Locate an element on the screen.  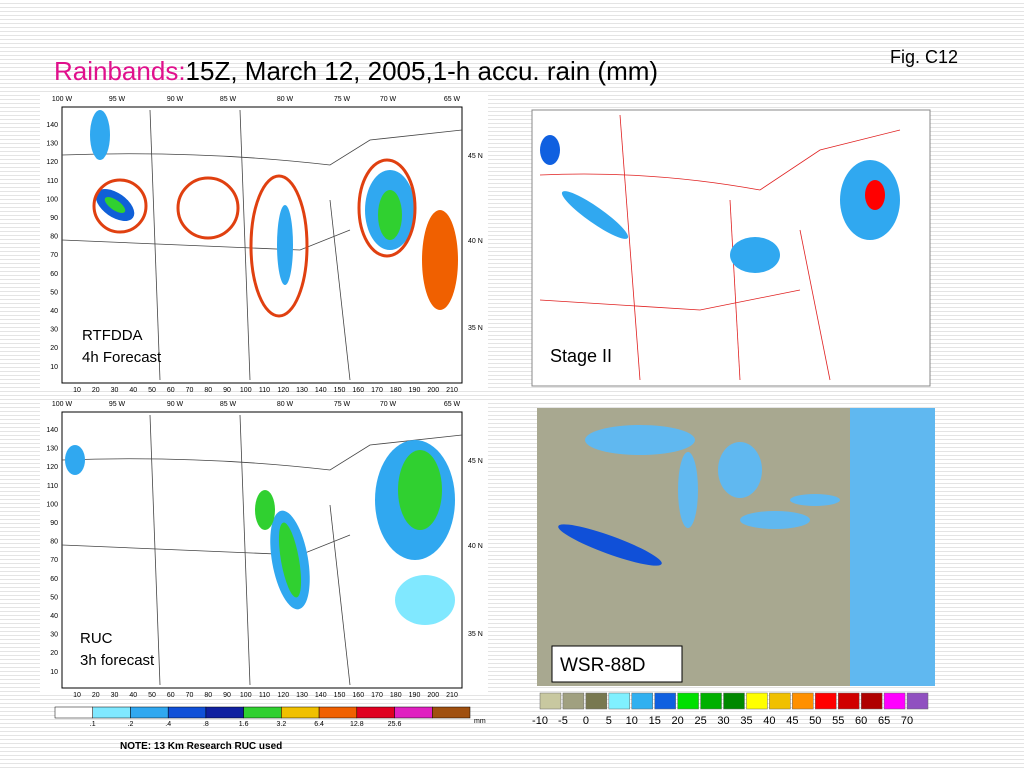
figure-label: Fig. C12 is located at coordinates (924, 57).